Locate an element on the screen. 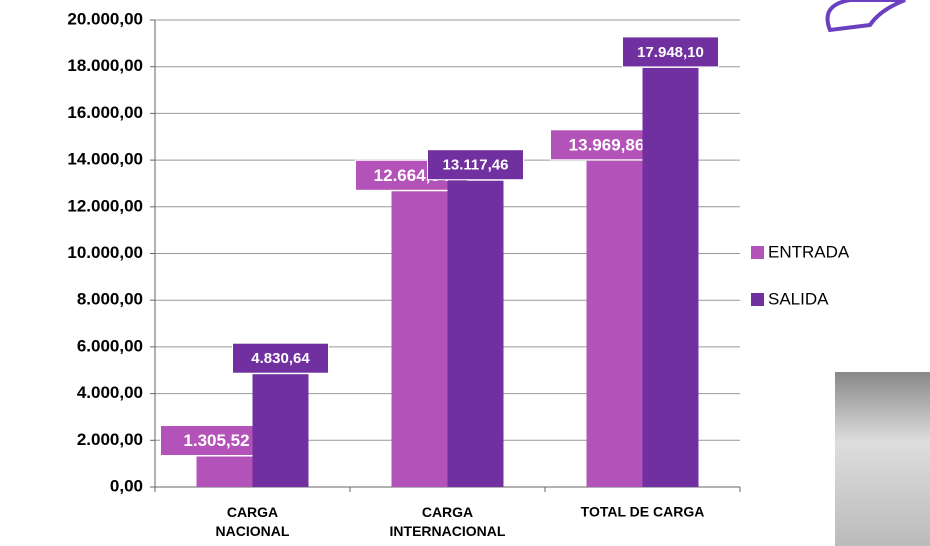 This screenshot has width=930, height=546. value-label: 4.830,64 is located at coordinates (280, 358).